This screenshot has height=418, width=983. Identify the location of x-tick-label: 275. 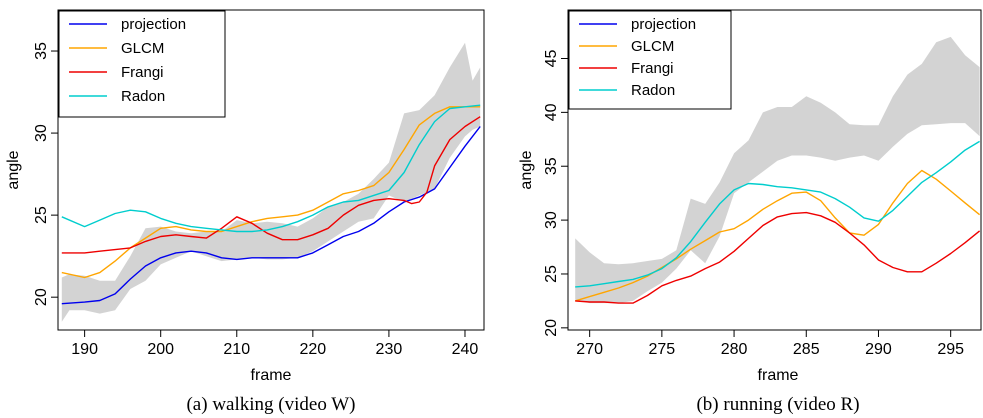
(662, 349).